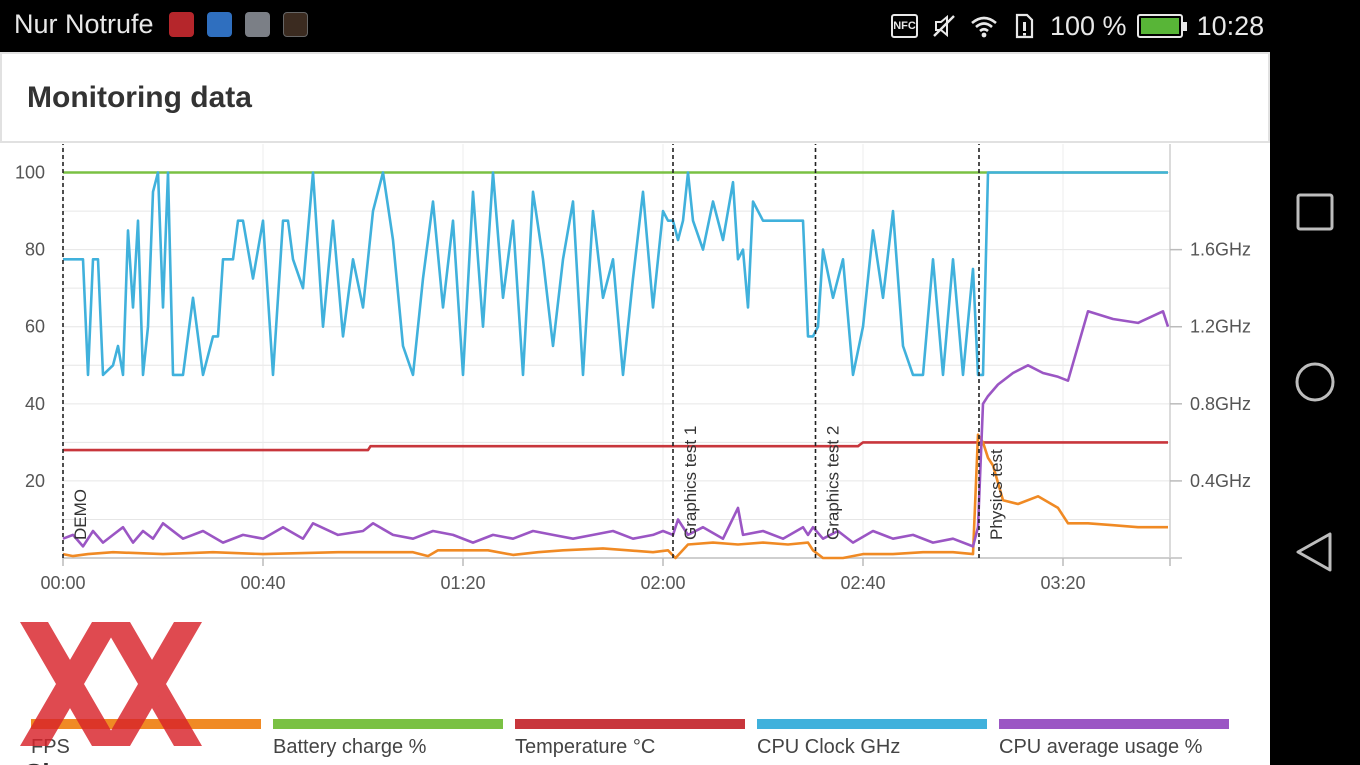 This screenshot has height=765, width=1360. I want to click on watermark-logo, so click(111, 684).